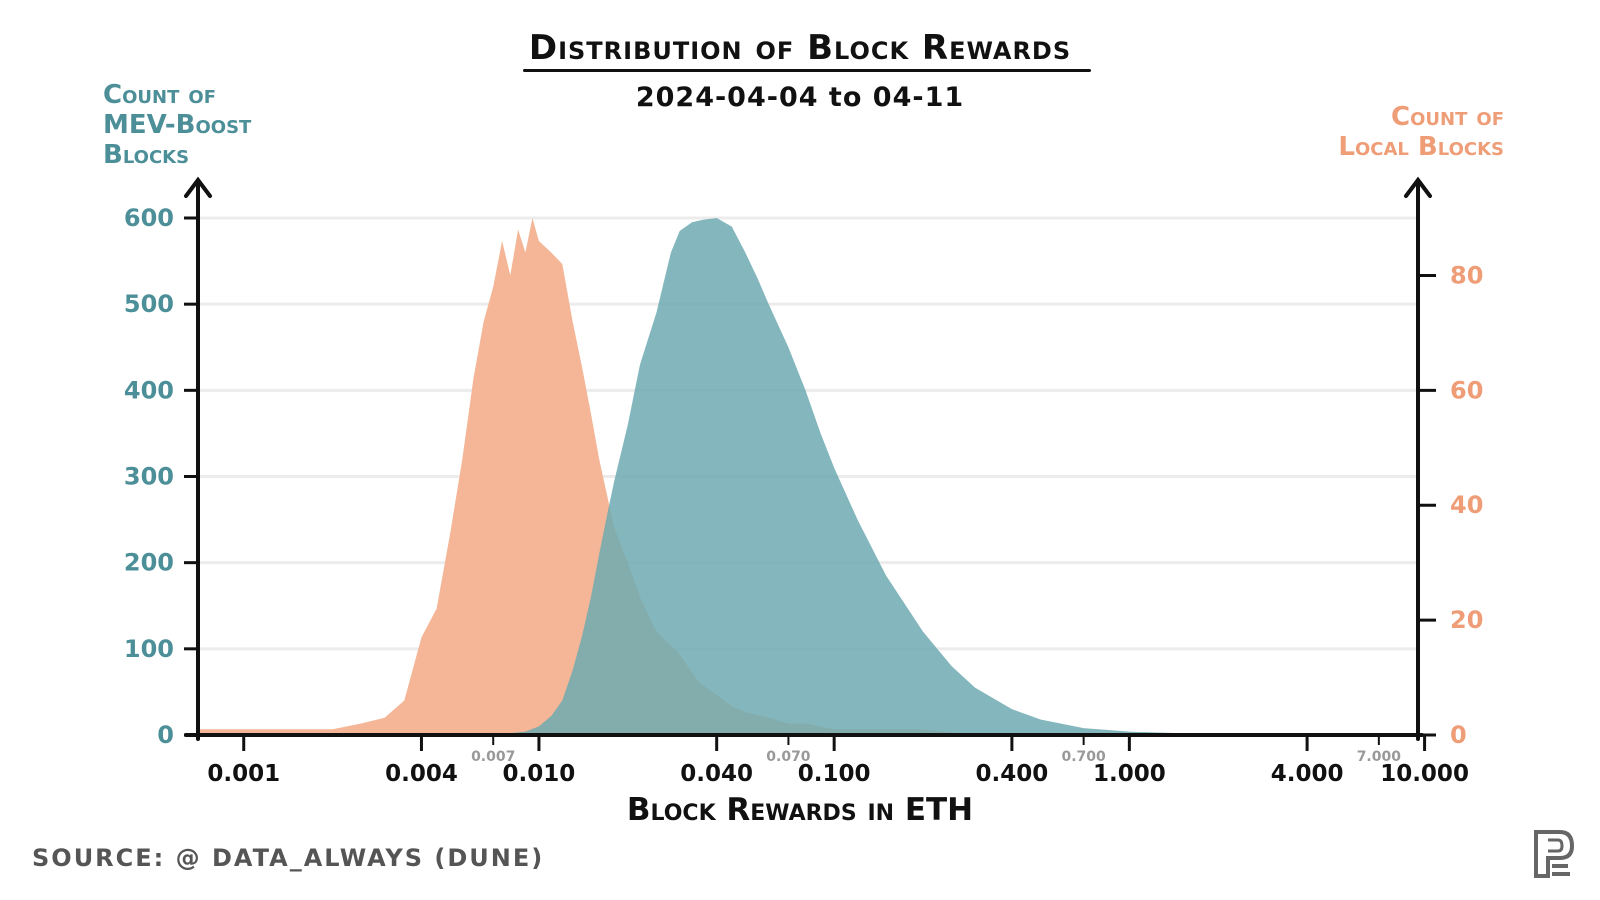 Image resolution: width=1600 pixels, height=900 pixels. I want to click on right-axis-arrow-icon, so click(1418, 187).